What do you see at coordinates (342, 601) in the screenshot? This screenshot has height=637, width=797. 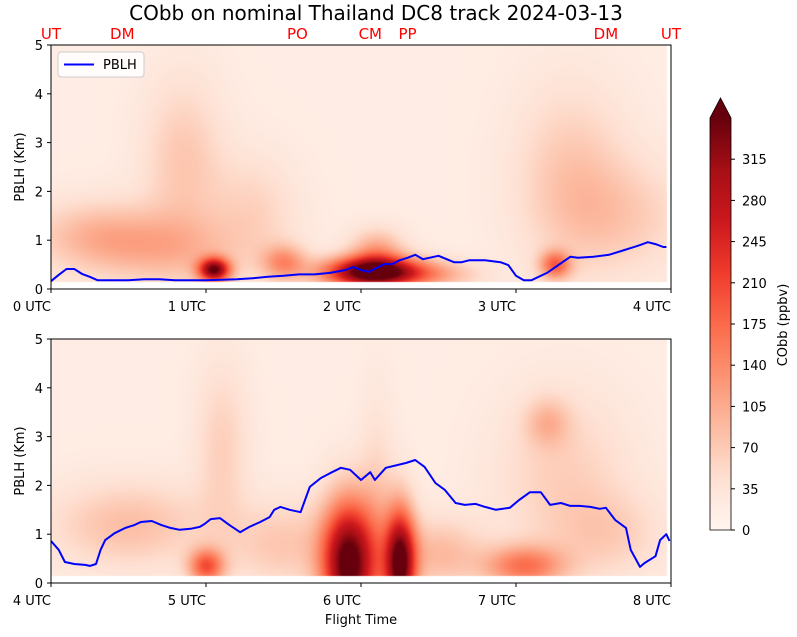 I see `x-tick-label: 6 UTC` at bounding box center [342, 601].